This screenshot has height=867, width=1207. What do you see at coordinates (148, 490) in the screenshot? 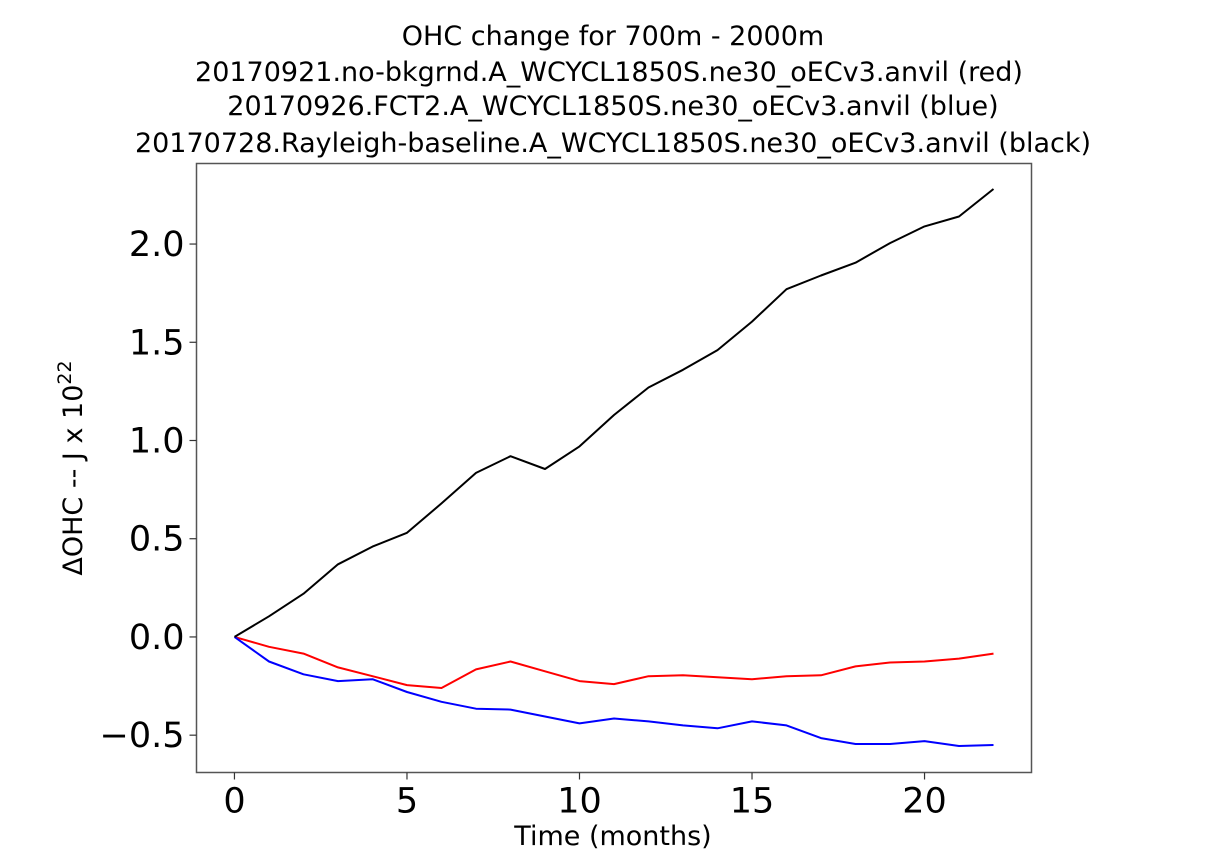
I see `y-axis-ticks: −0.5 0.0 0.5 1.0 1.5 2.0` at bounding box center [148, 490].